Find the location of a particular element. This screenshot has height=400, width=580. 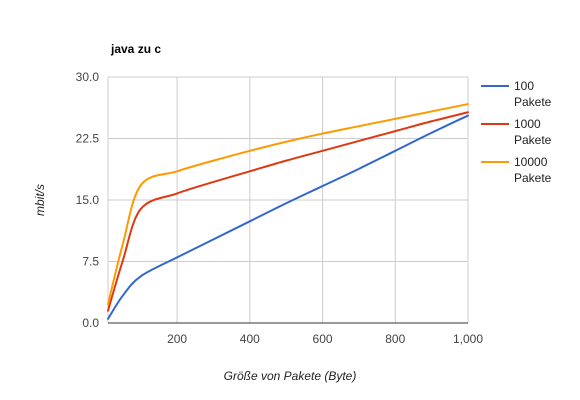

legend: 100 Pakete 1000 Pakete 10000 Pakete is located at coordinates (516, 132).